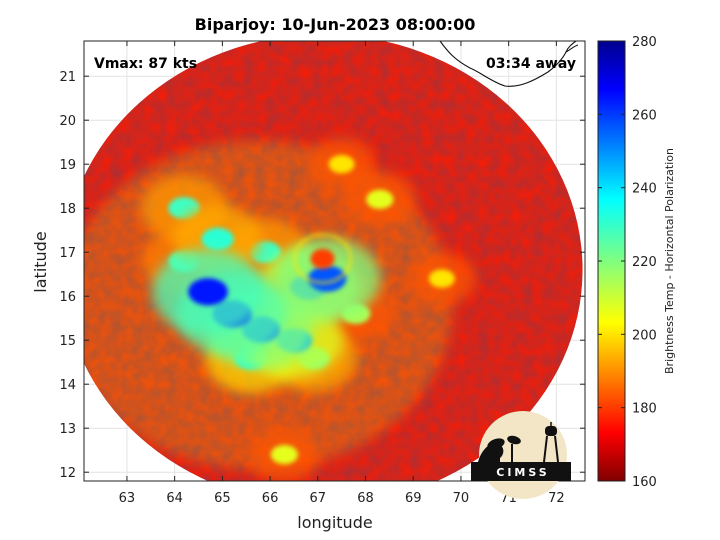 This screenshot has width=720, height=540. Describe the element at coordinates (413, 498) in the screenshot. I see `x-tick-label: 69` at that location.